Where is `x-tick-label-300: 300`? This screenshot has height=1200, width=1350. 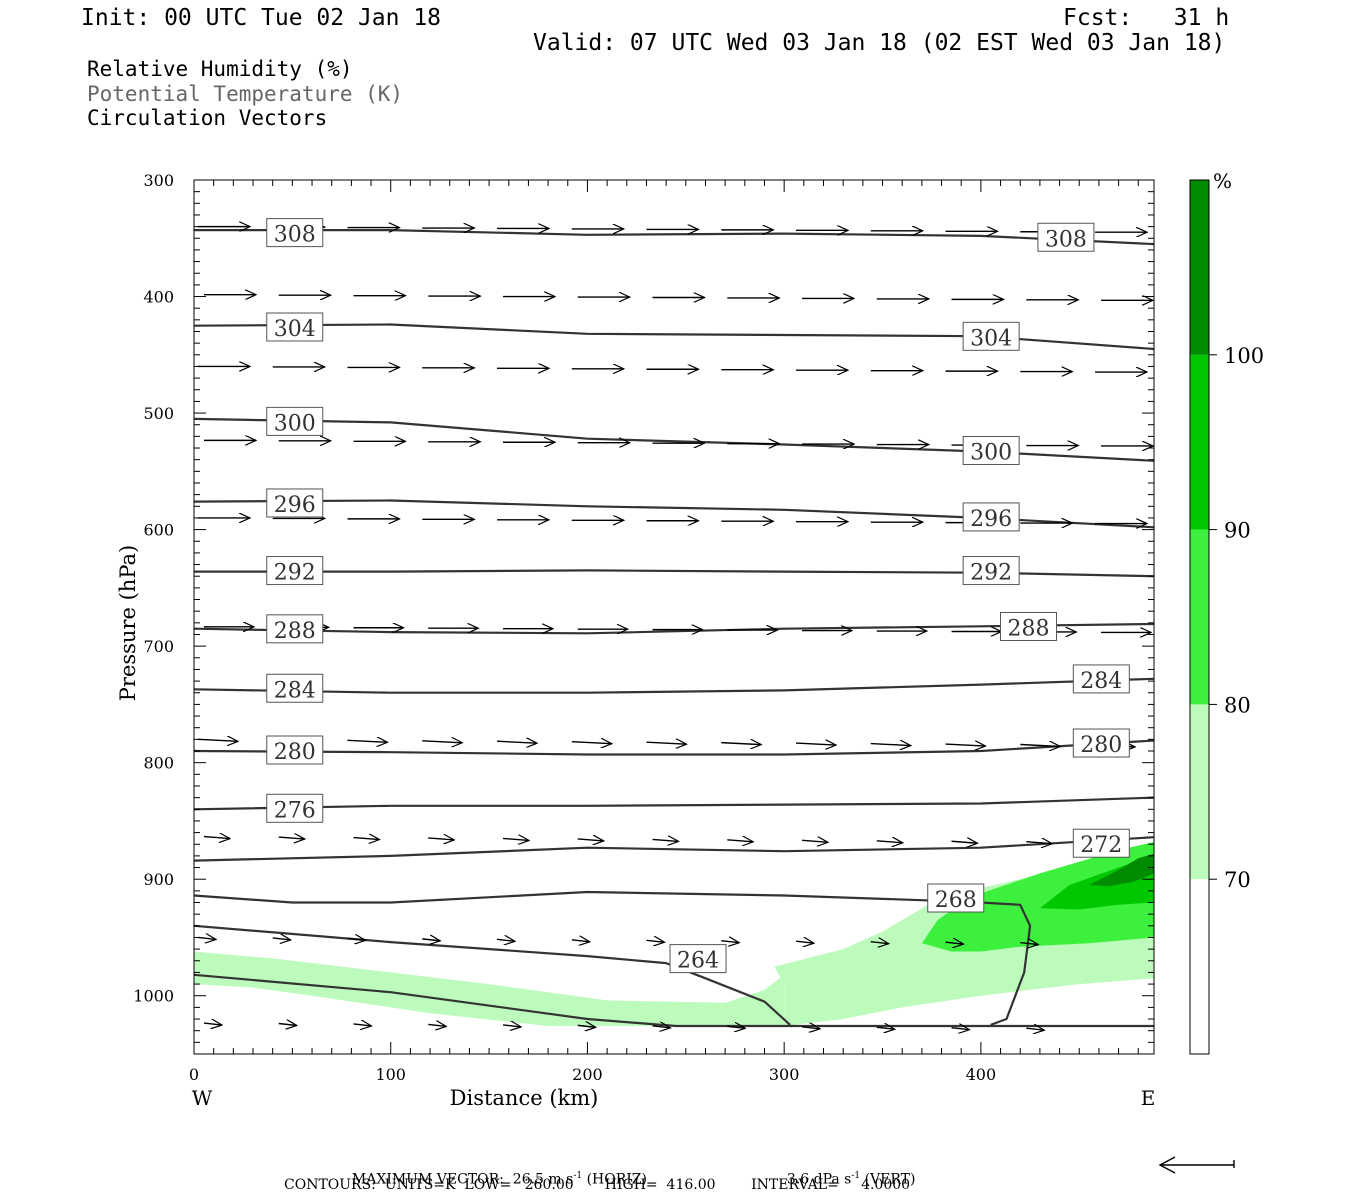 x-tick-label-300: 300 is located at coordinates (784, 1074).